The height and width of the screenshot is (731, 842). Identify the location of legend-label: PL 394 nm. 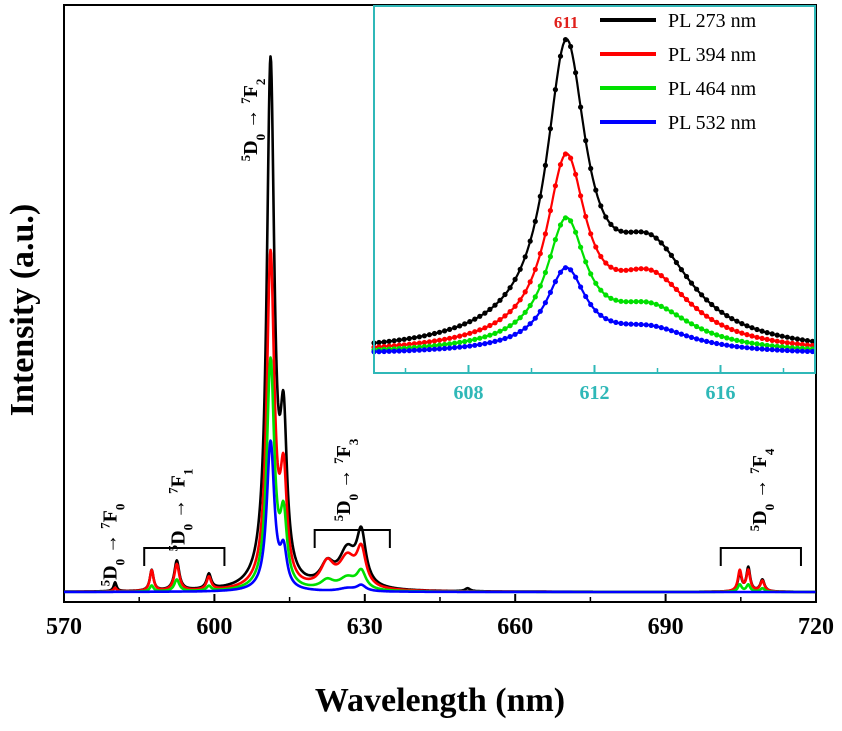
(712, 55).